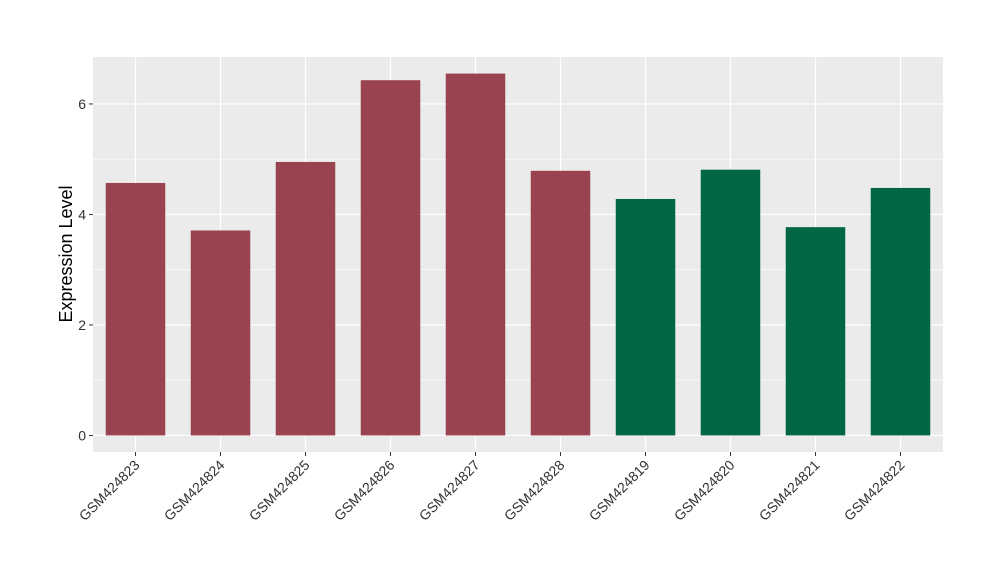 The image size is (1000, 585). I want to click on bar-GSM424825, so click(305, 298).